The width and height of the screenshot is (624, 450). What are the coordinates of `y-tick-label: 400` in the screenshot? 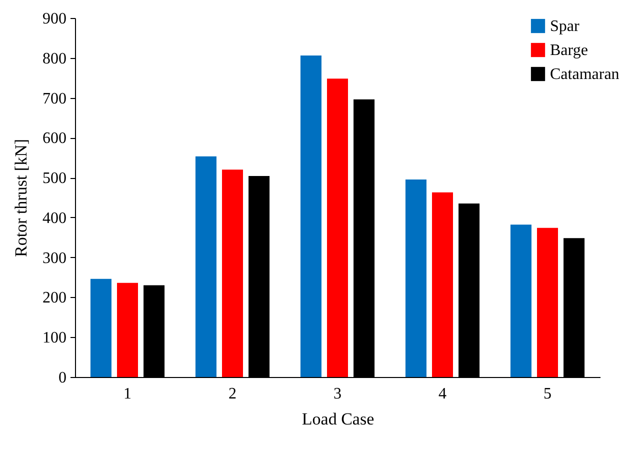 It's located at (54, 218).